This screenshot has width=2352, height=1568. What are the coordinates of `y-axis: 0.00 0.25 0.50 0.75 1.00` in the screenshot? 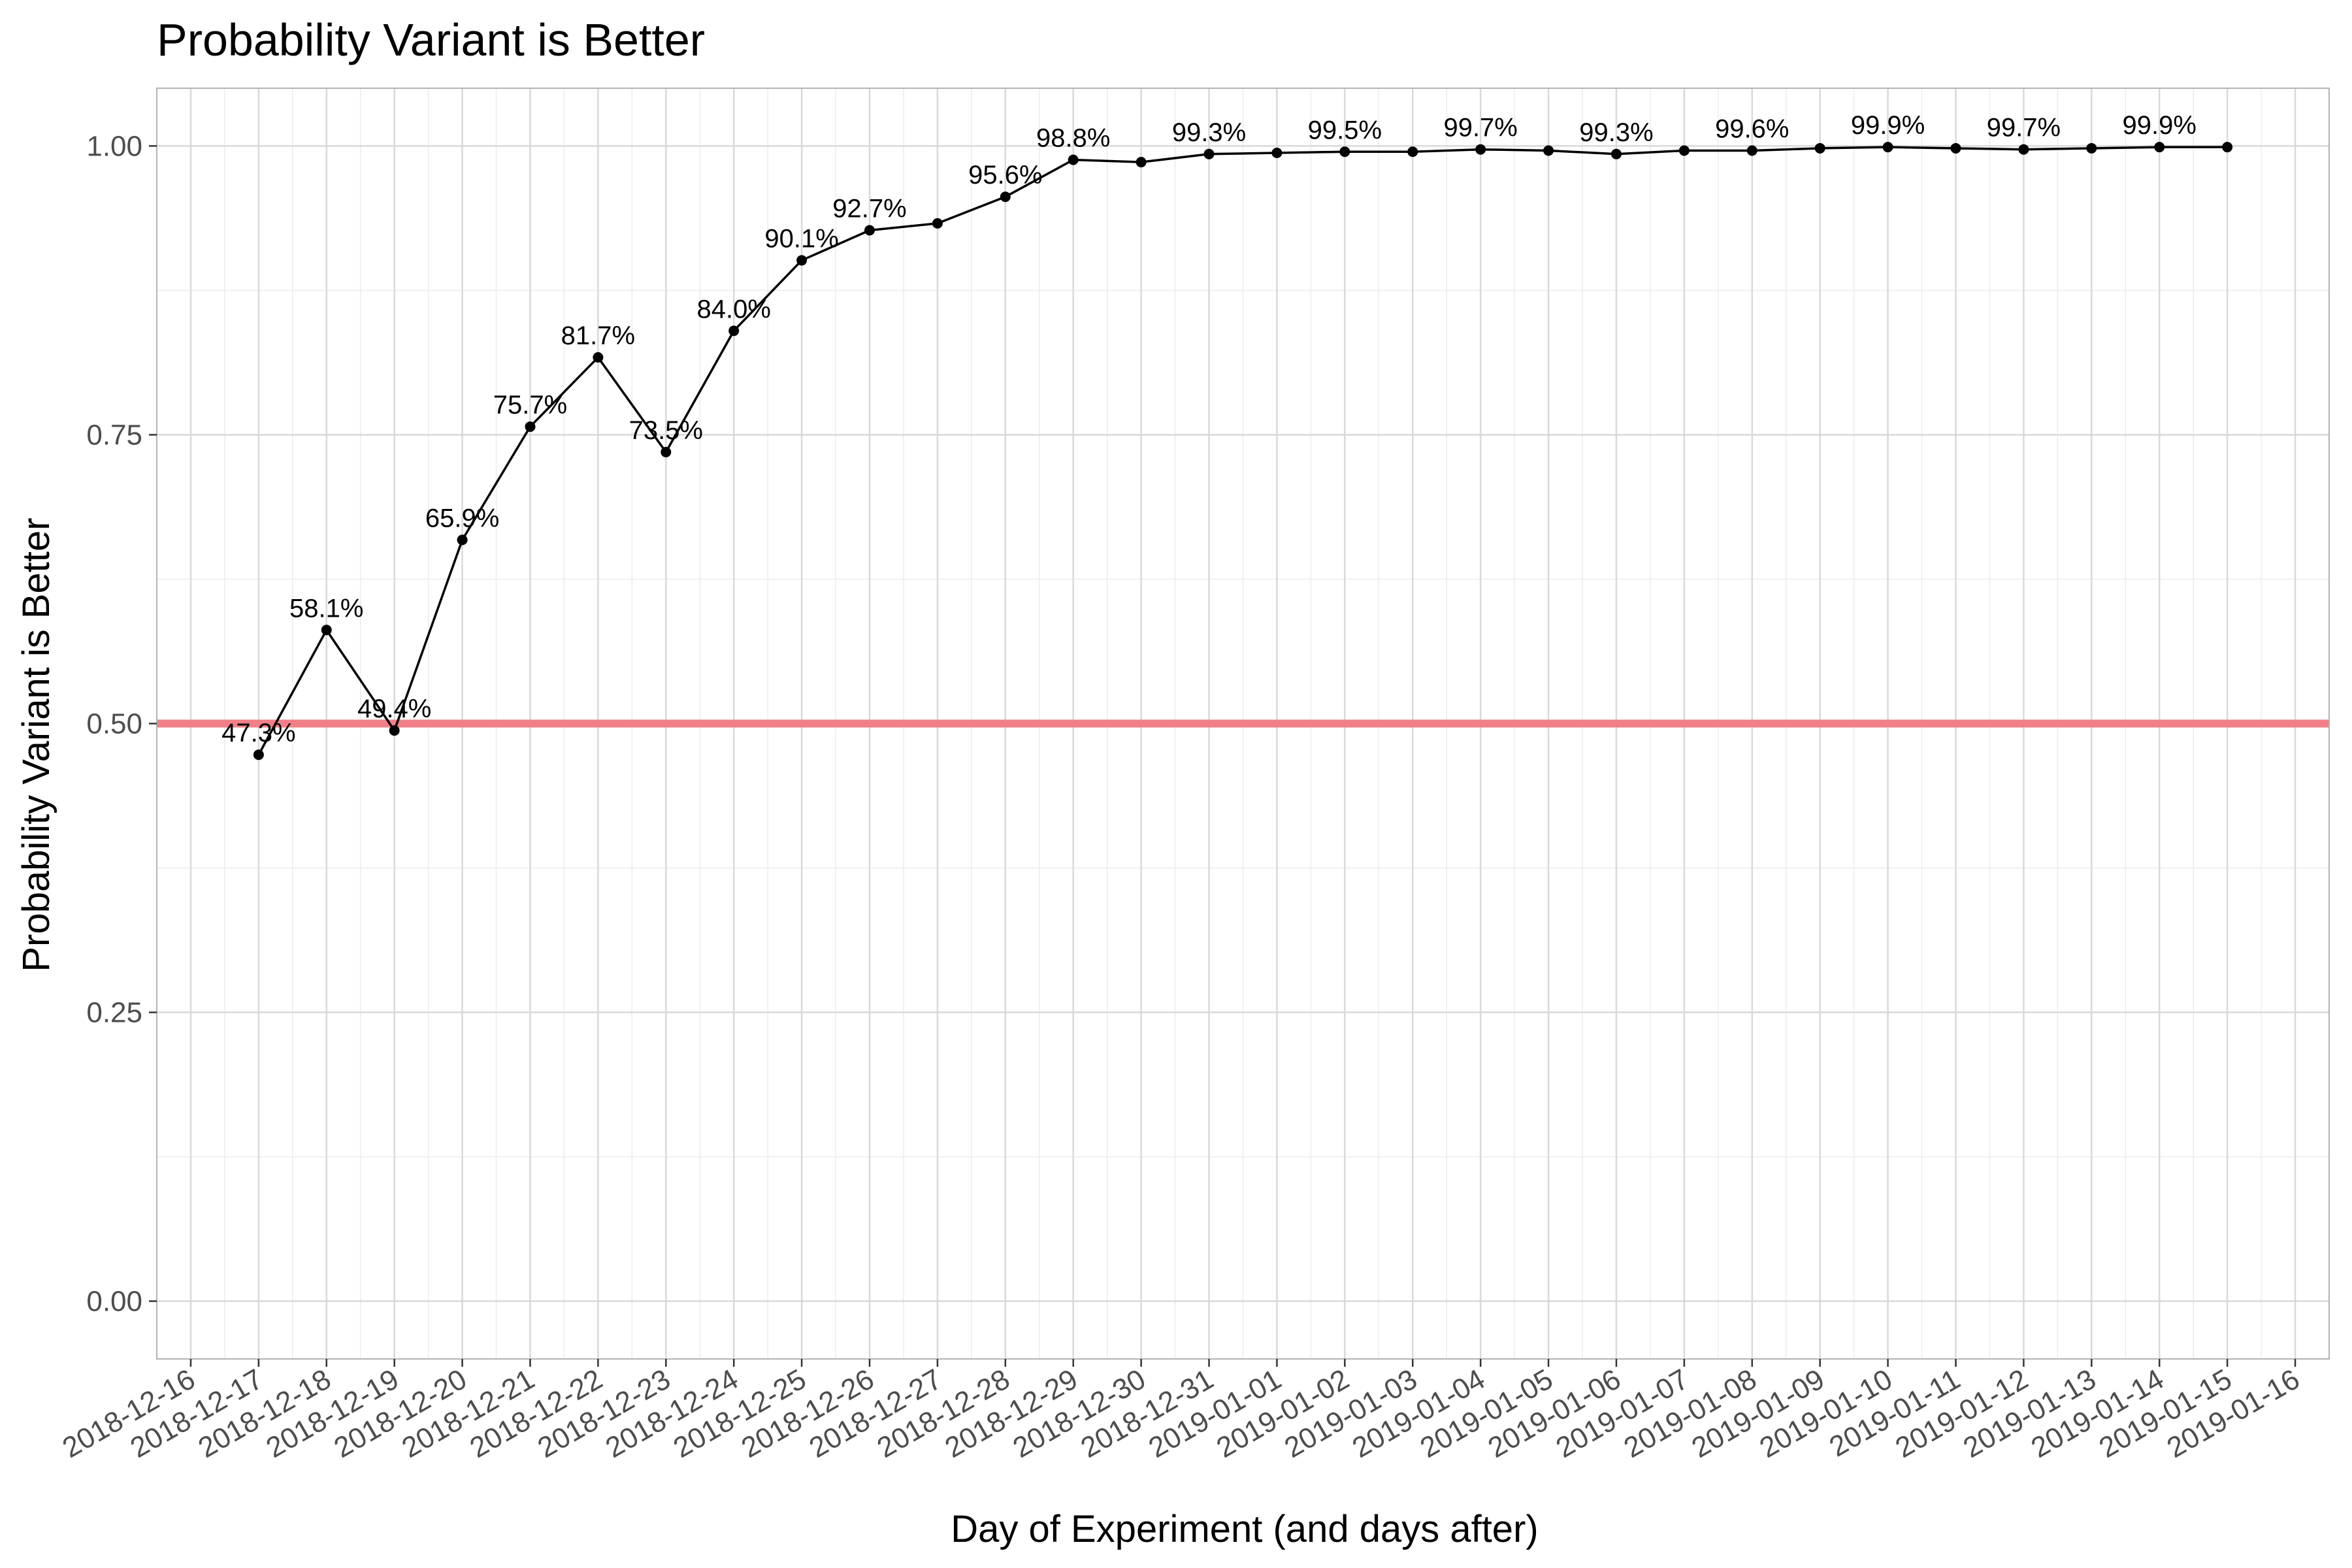 It's located at (121, 724).